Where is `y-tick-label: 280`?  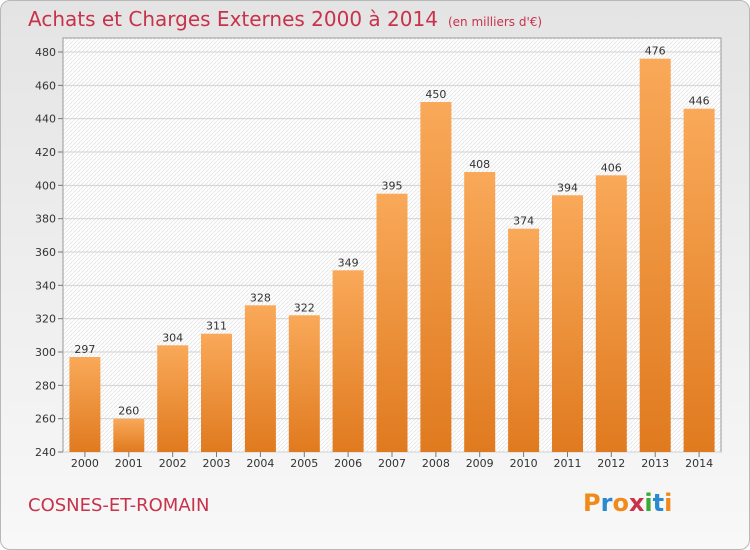
y-tick-label: 280 is located at coordinates (45, 385).